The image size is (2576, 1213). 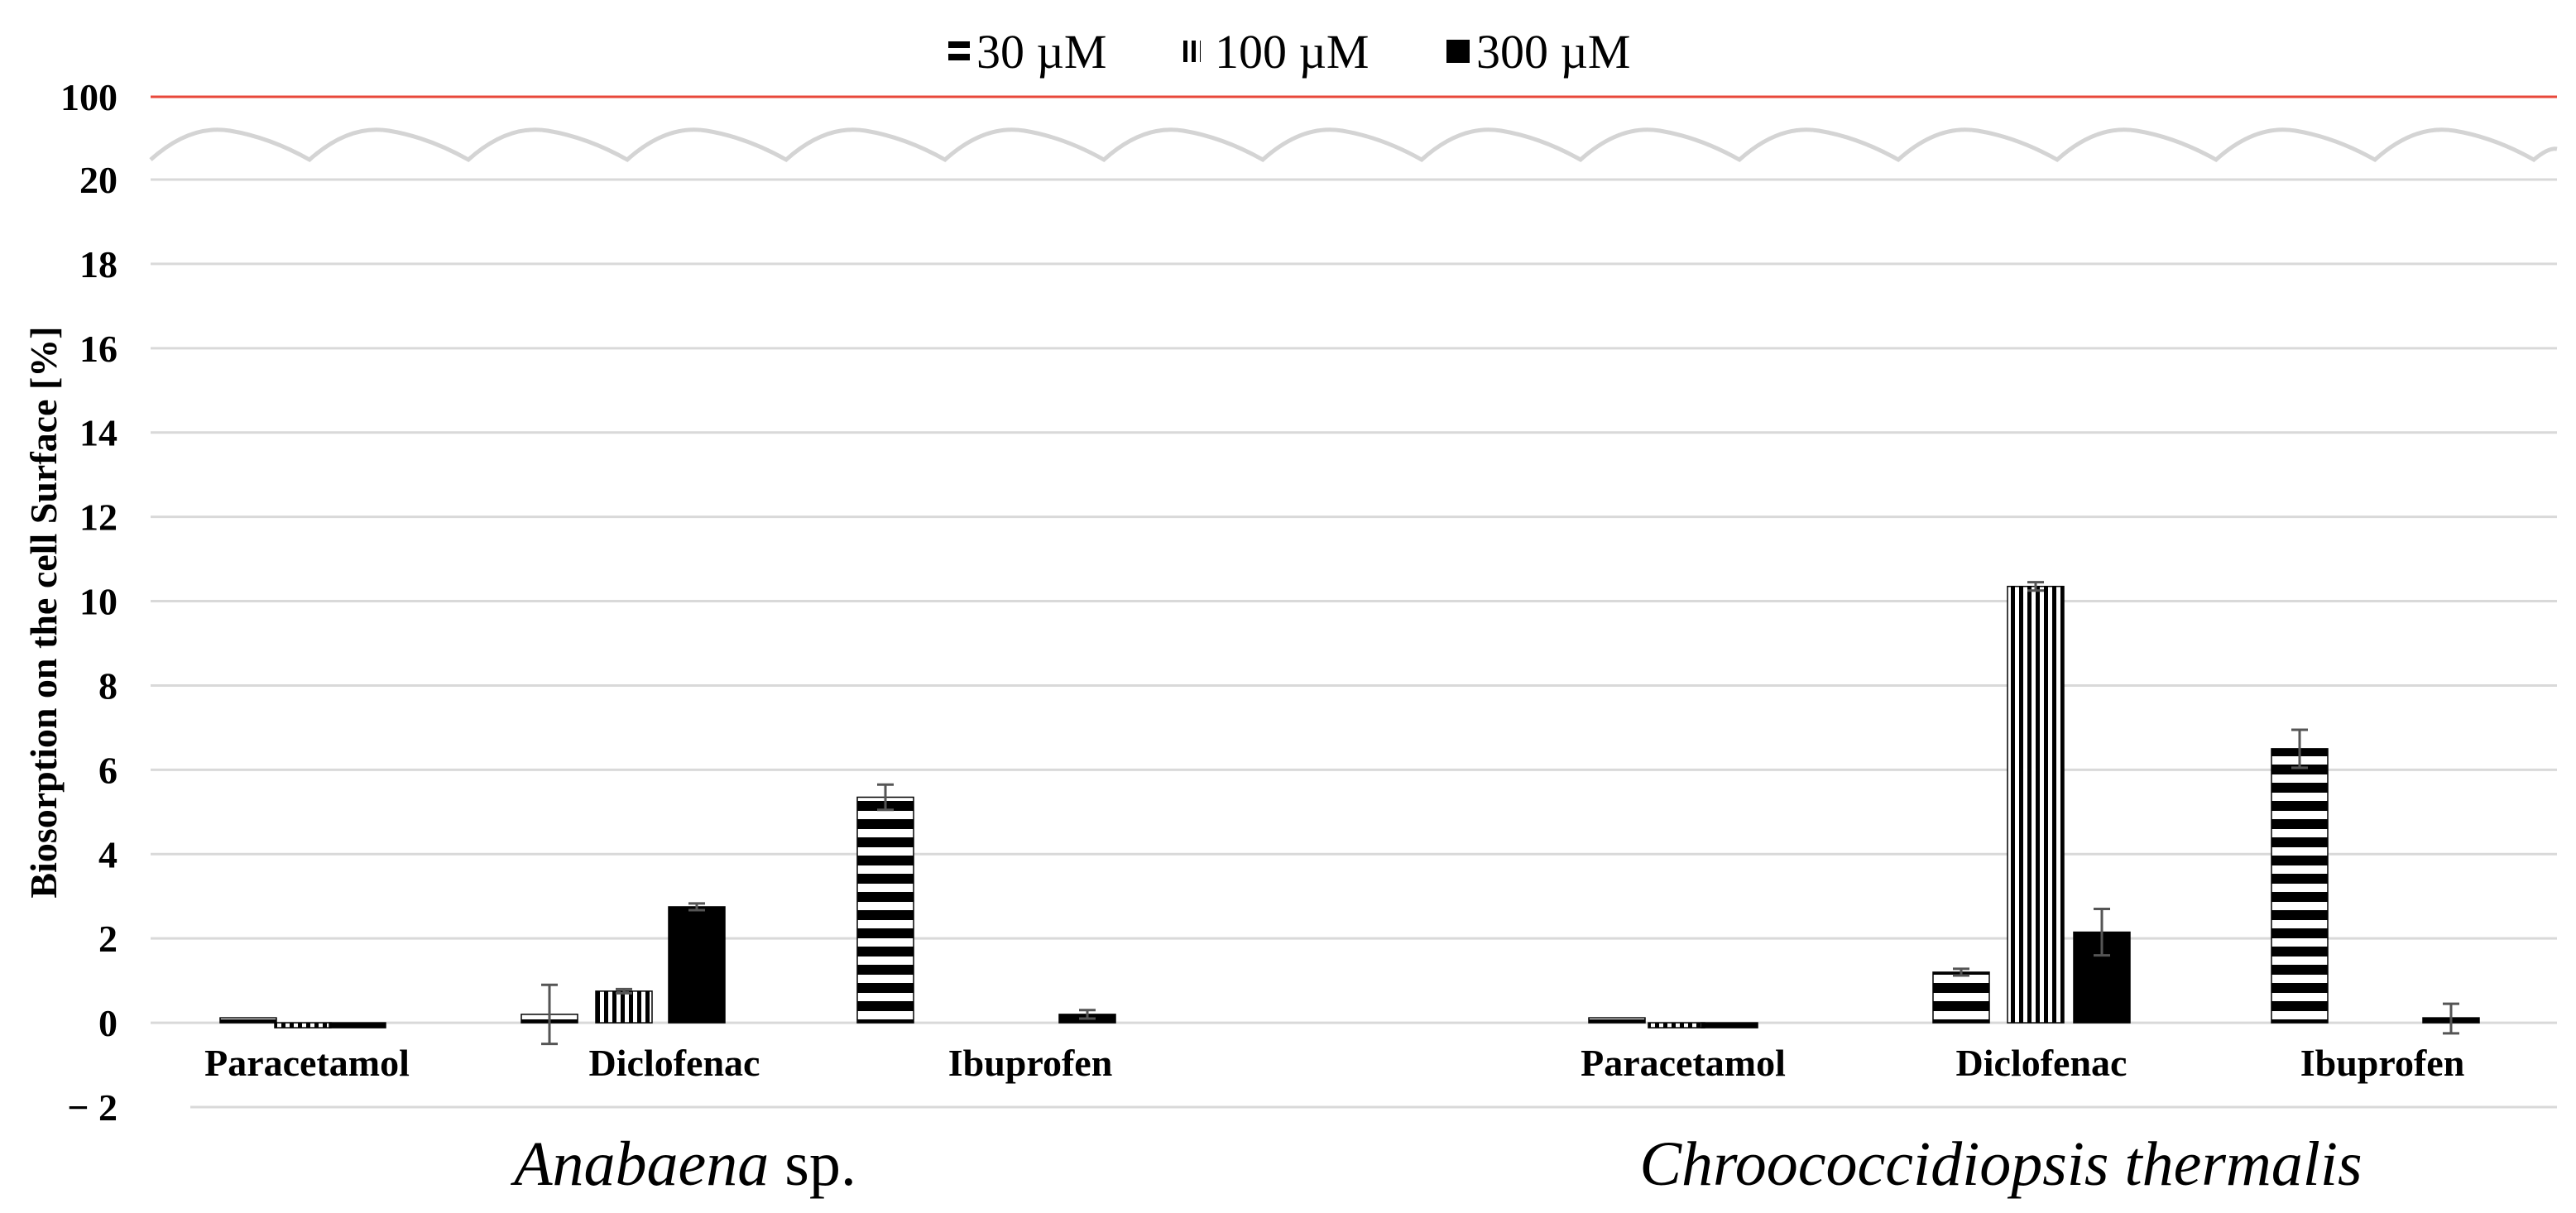 What do you see at coordinates (358, 1025) in the screenshot?
I see `bar-300um-paracetamol-g1` at bounding box center [358, 1025].